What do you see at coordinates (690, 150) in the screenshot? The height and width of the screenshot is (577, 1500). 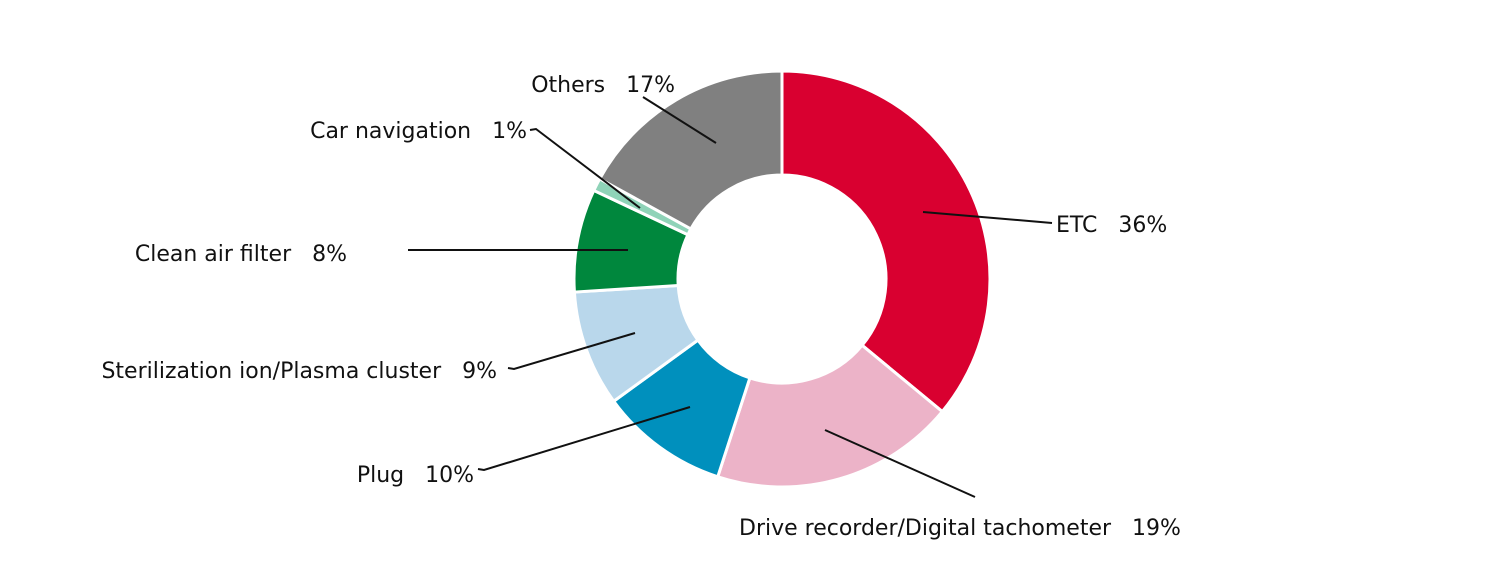 I see `slice-others` at bounding box center [690, 150].